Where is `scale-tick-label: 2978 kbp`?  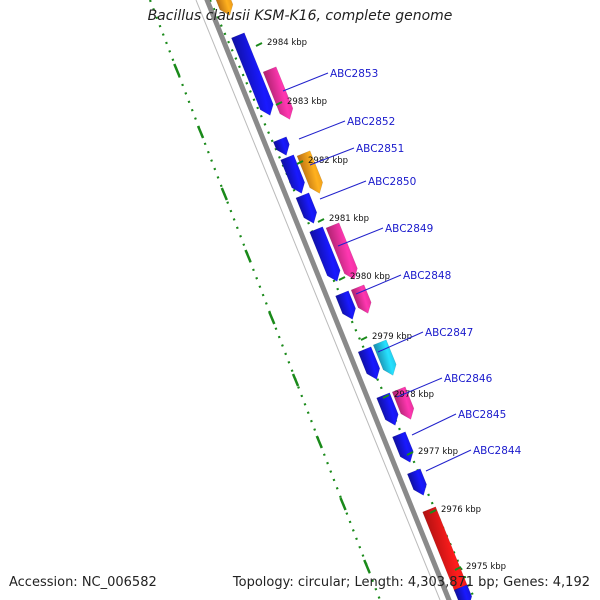
scale-tick-label: 2978 kbp is located at coordinates (414, 395).